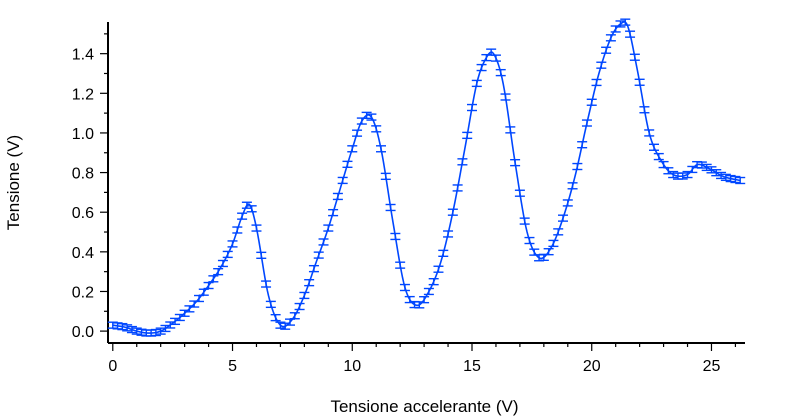 This screenshot has width=790, height=419. I want to click on y-tick-label: 0.2, so click(83, 292).